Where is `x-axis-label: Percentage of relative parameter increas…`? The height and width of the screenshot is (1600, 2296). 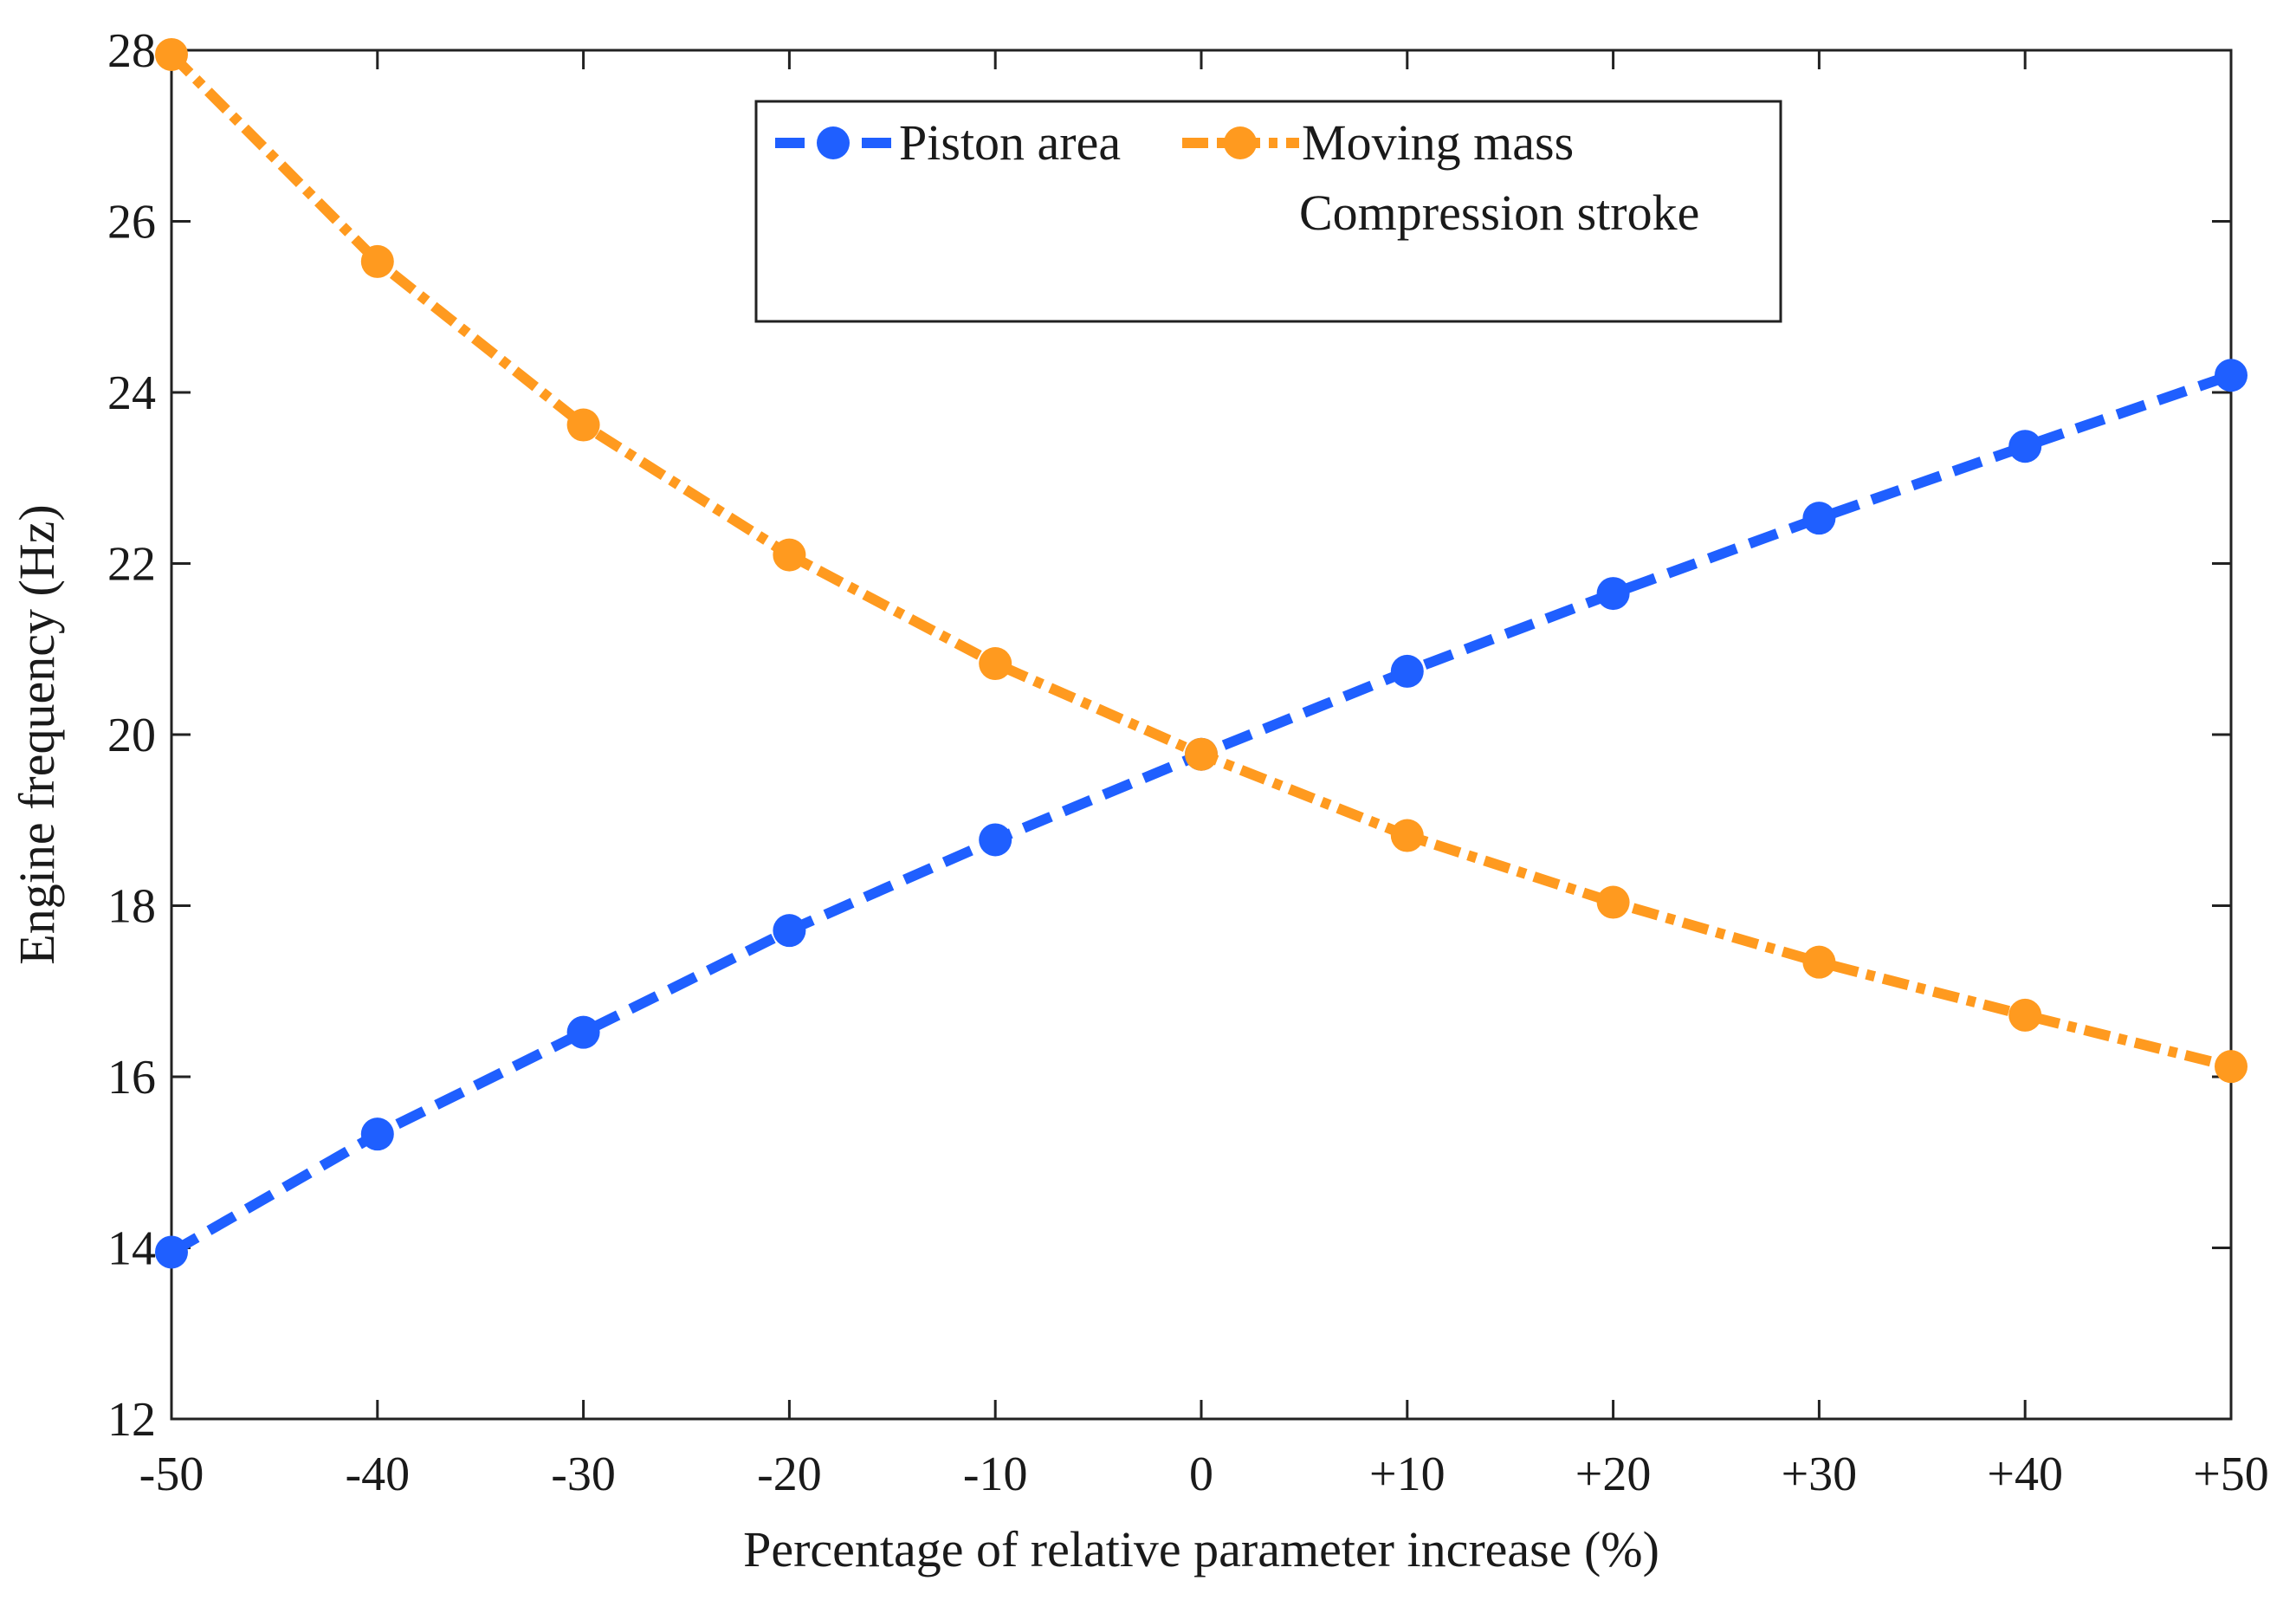
x-axis-label: Percentage of relative parameter increas… is located at coordinates (1201, 1549).